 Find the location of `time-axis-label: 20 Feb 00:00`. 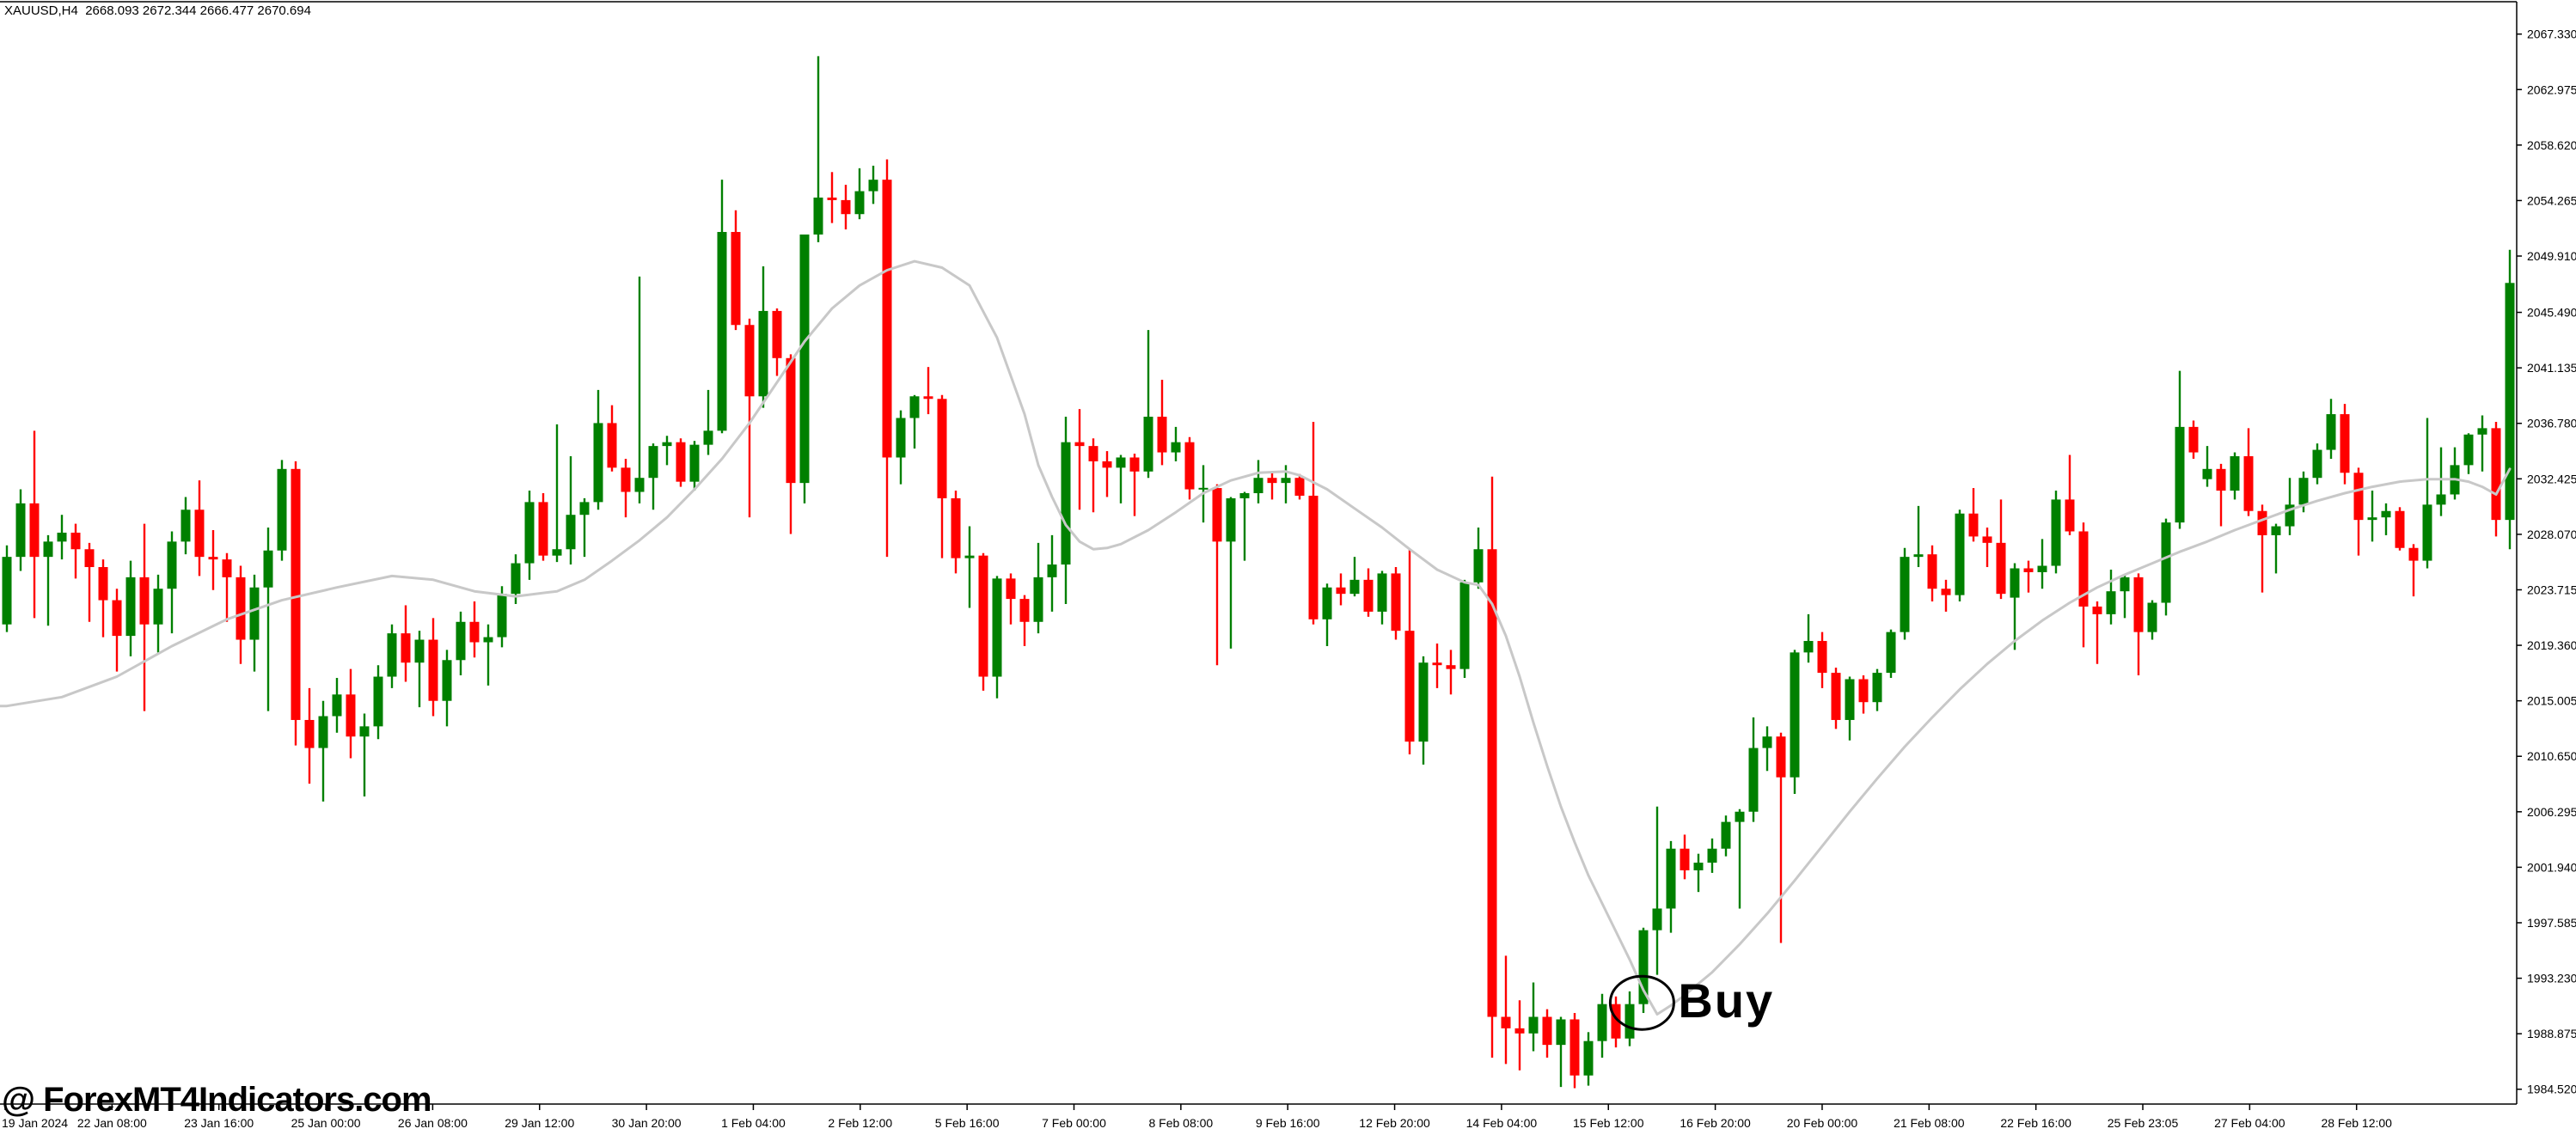

time-axis-label: 20 Feb 00:00 is located at coordinates (1822, 1123).